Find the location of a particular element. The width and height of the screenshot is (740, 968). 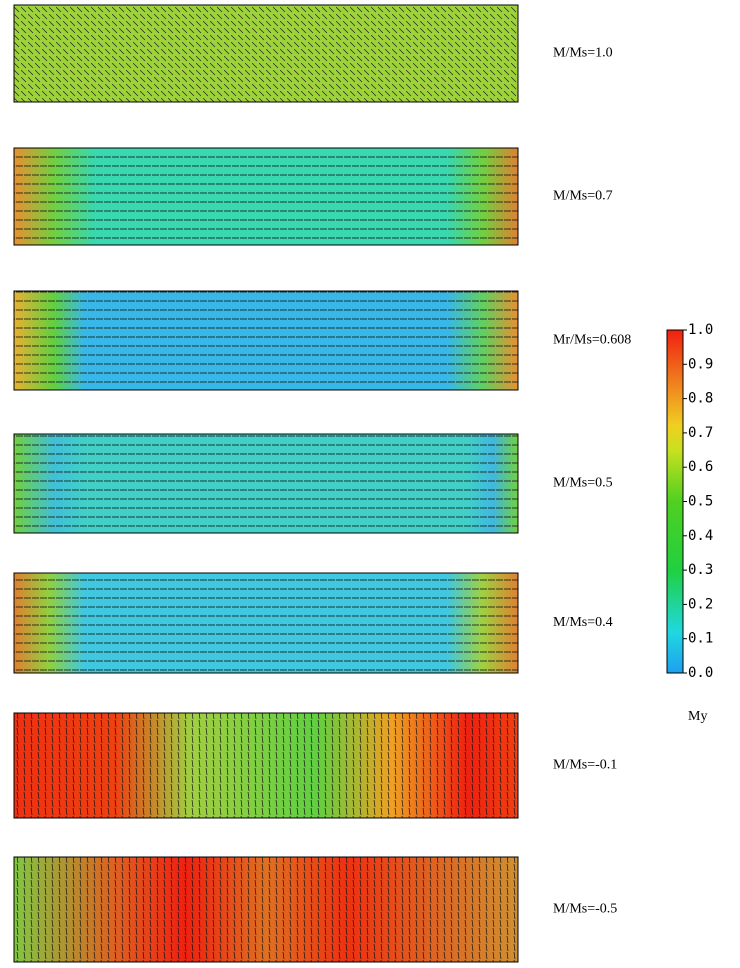

colorbar-tick-label: 0.2 is located at coordinates (700, 604).